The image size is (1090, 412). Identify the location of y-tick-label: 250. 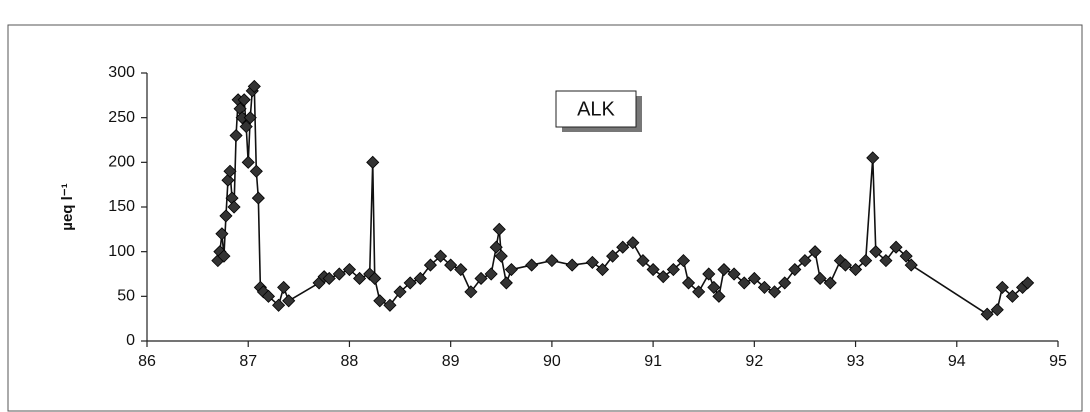
(121, 117).